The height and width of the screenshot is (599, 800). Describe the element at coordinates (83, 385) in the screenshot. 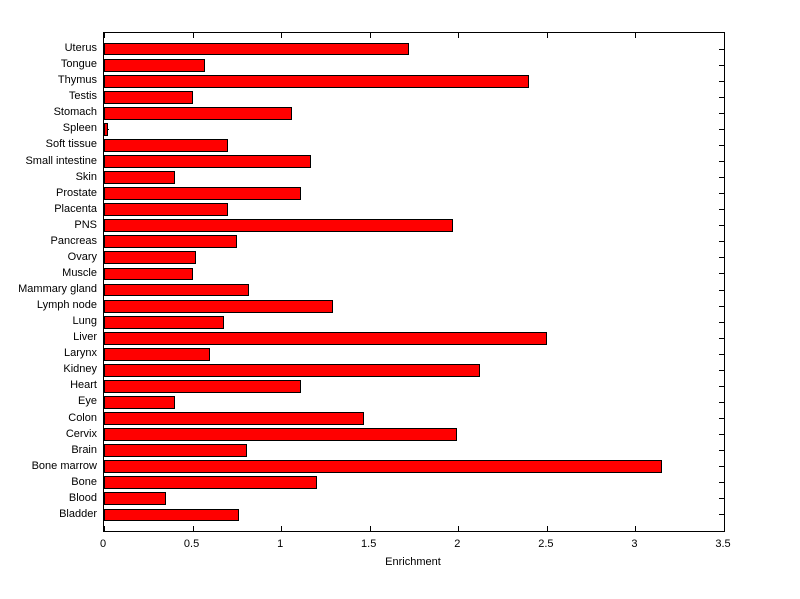

I see `y-tick-label: Heart` at that location.